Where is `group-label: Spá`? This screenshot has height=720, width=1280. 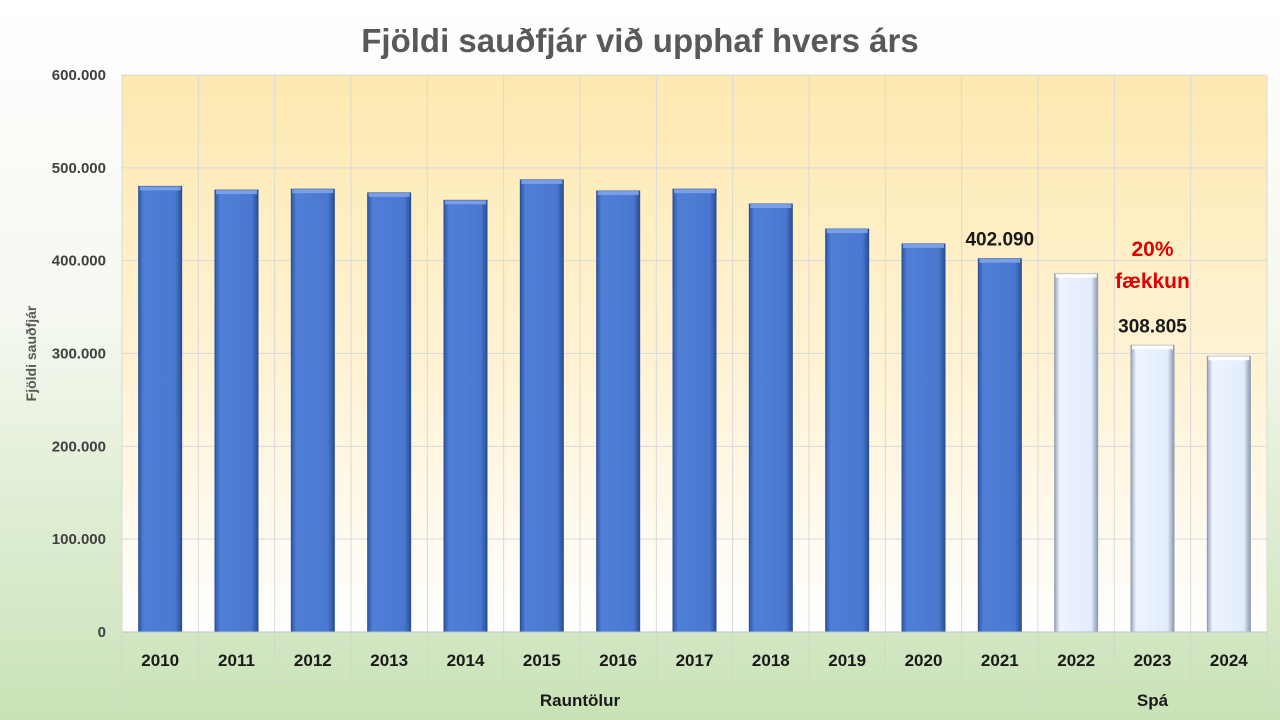 group-label: Spá is located at coordinates (1153, 700).